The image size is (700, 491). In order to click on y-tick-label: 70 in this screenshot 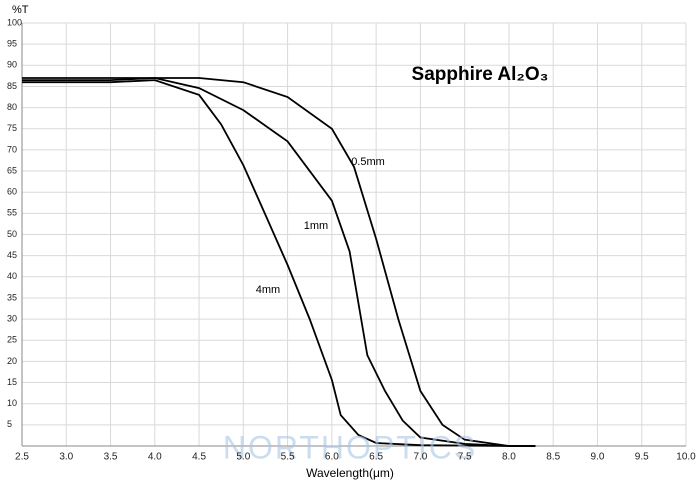, I will do `click(12, 149)`.